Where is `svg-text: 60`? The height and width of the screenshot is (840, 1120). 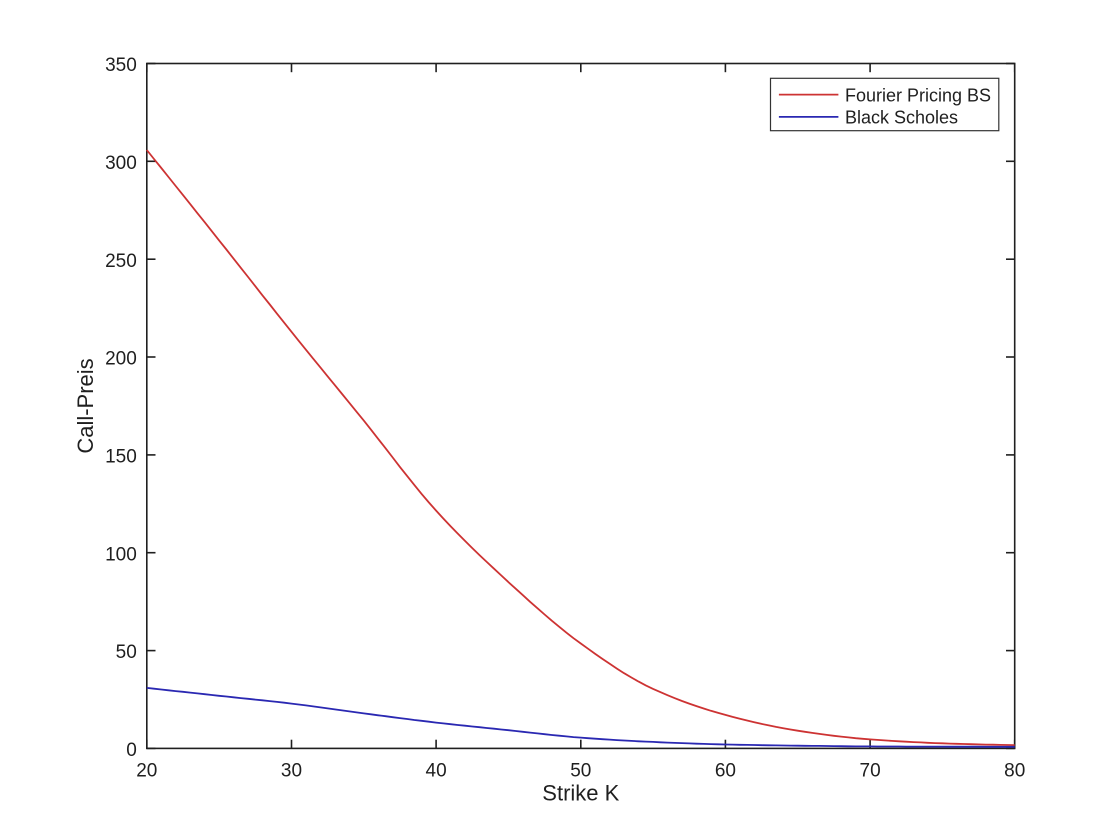 svg-text: 60 is located at coordinates (725, 770).